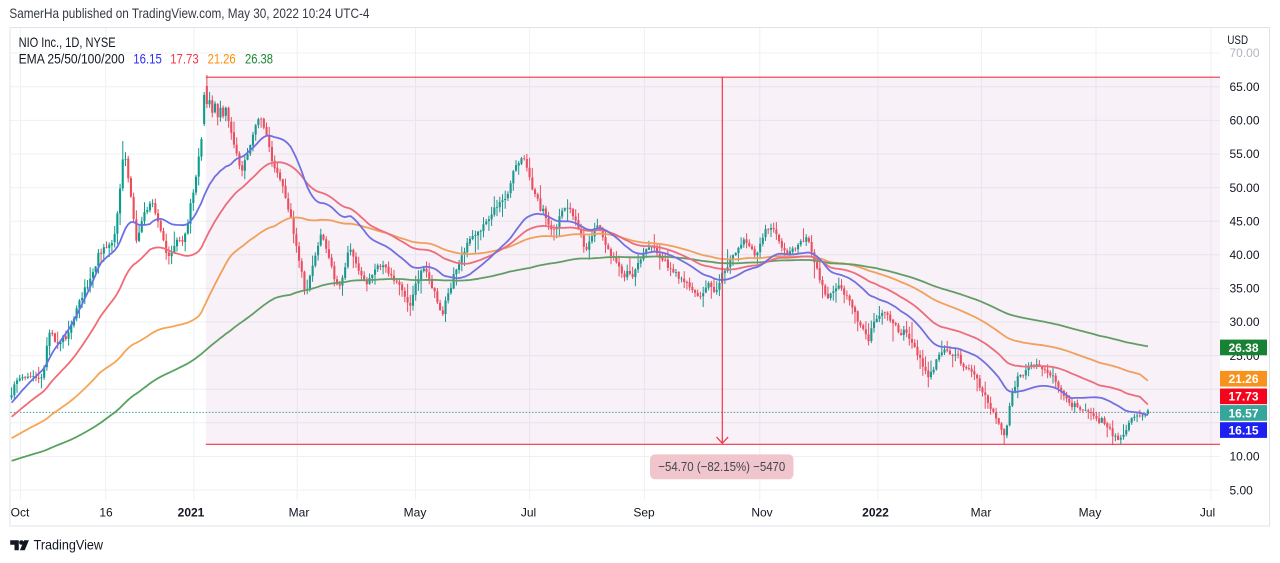 The width and height of the screenshot is (1280, 563). Describe the element at coordinates (1245, 188) in the screenshot. I see `svg-text: 50.00` at that location.